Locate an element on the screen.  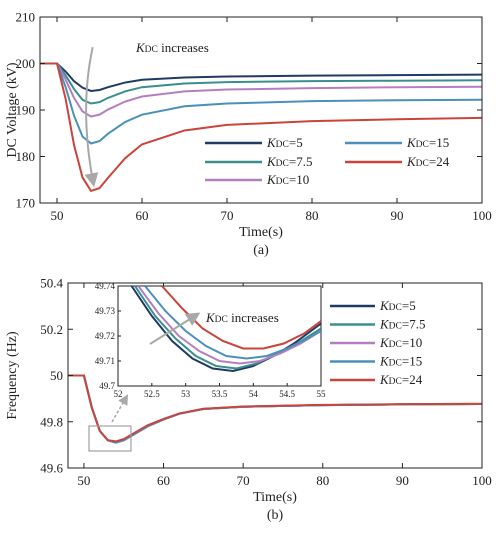
panel-b-y-tick-label: 50 is located at coordinates (56, 375).